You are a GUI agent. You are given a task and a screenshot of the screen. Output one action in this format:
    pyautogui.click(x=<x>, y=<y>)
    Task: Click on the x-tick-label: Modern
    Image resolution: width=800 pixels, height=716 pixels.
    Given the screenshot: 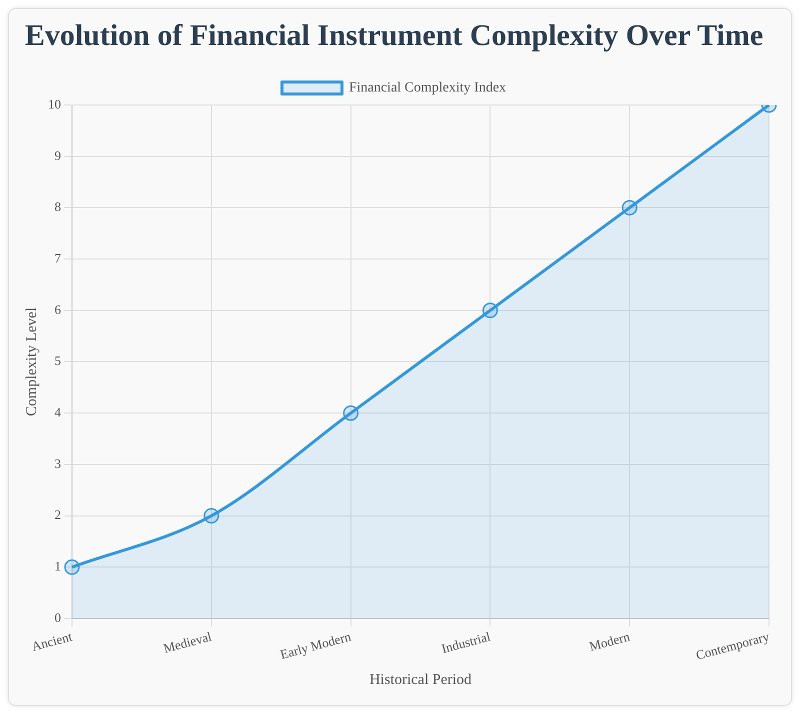 What is the action you would take?
    pyautogui.click(x=610, y=641)
    